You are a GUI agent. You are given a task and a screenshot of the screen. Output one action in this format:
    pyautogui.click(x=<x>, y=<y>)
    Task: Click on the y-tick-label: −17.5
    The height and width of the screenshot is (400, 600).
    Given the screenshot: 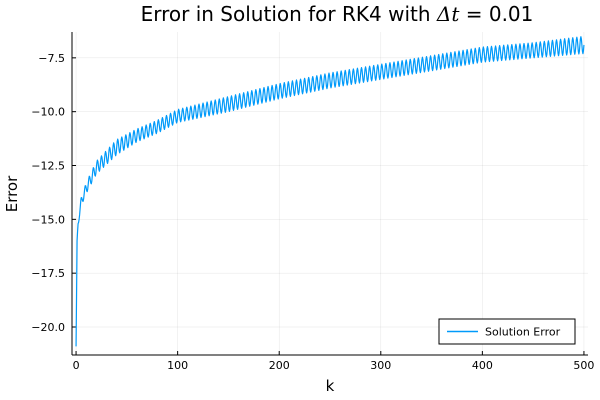 What is the action you would take?
    pyautogui.click(x=48, y=273)
    